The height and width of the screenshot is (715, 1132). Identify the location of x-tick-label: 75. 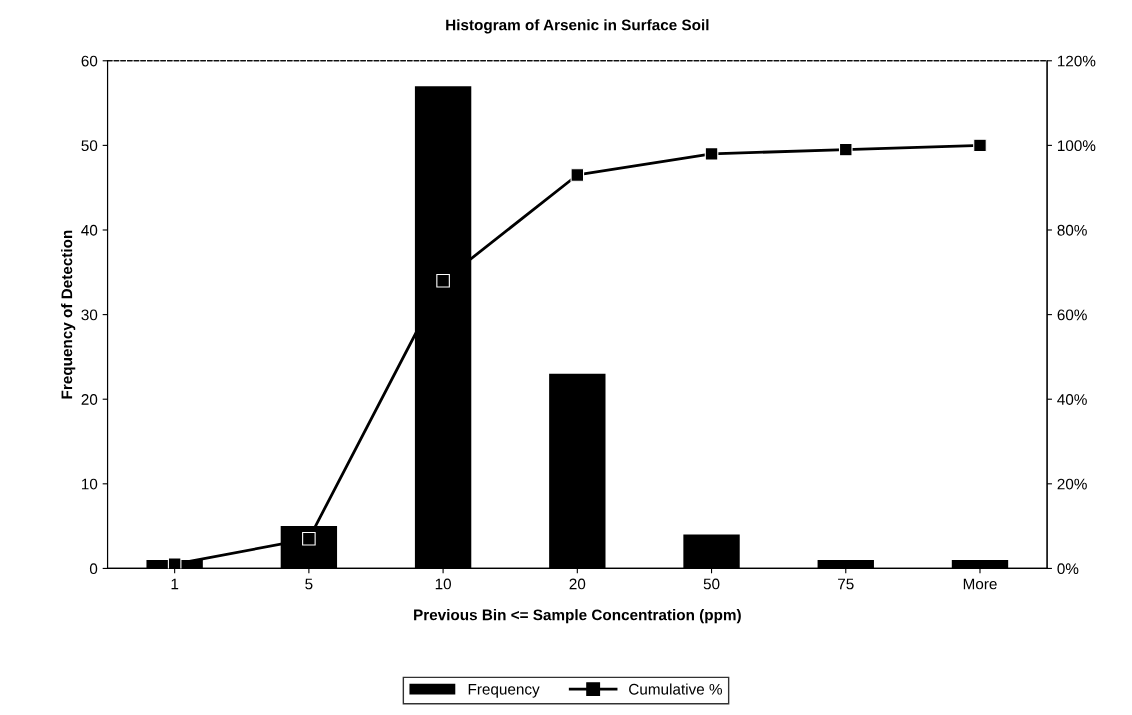
(846, 584).